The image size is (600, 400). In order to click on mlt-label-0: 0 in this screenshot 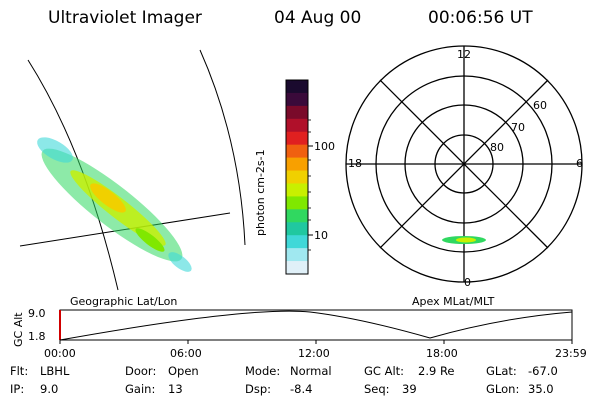, I will do `click(467, 282)`.